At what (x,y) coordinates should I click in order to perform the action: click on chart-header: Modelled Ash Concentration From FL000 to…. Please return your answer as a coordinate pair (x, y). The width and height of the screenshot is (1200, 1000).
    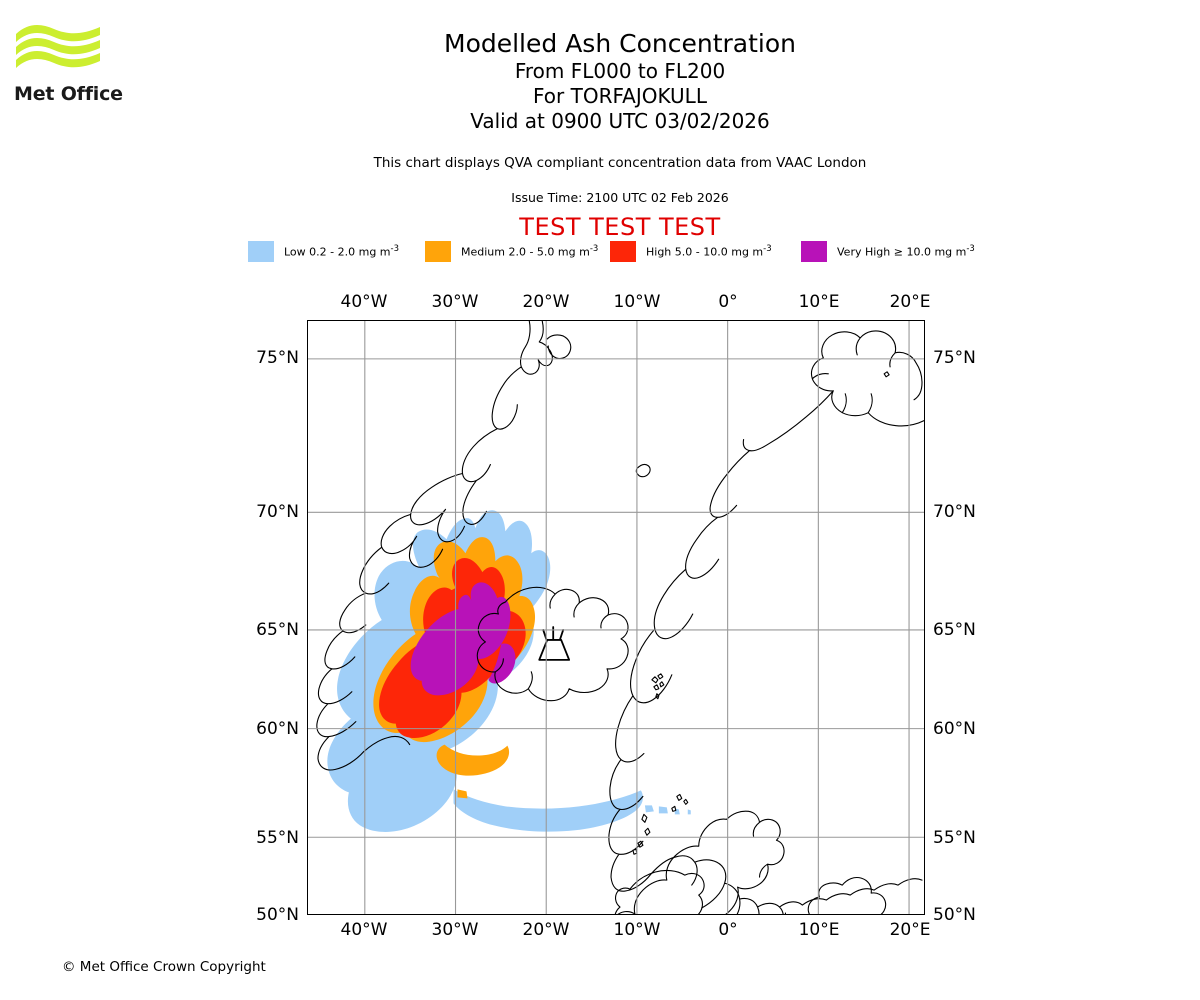
    Looking at the image, I should click on (620, 81).